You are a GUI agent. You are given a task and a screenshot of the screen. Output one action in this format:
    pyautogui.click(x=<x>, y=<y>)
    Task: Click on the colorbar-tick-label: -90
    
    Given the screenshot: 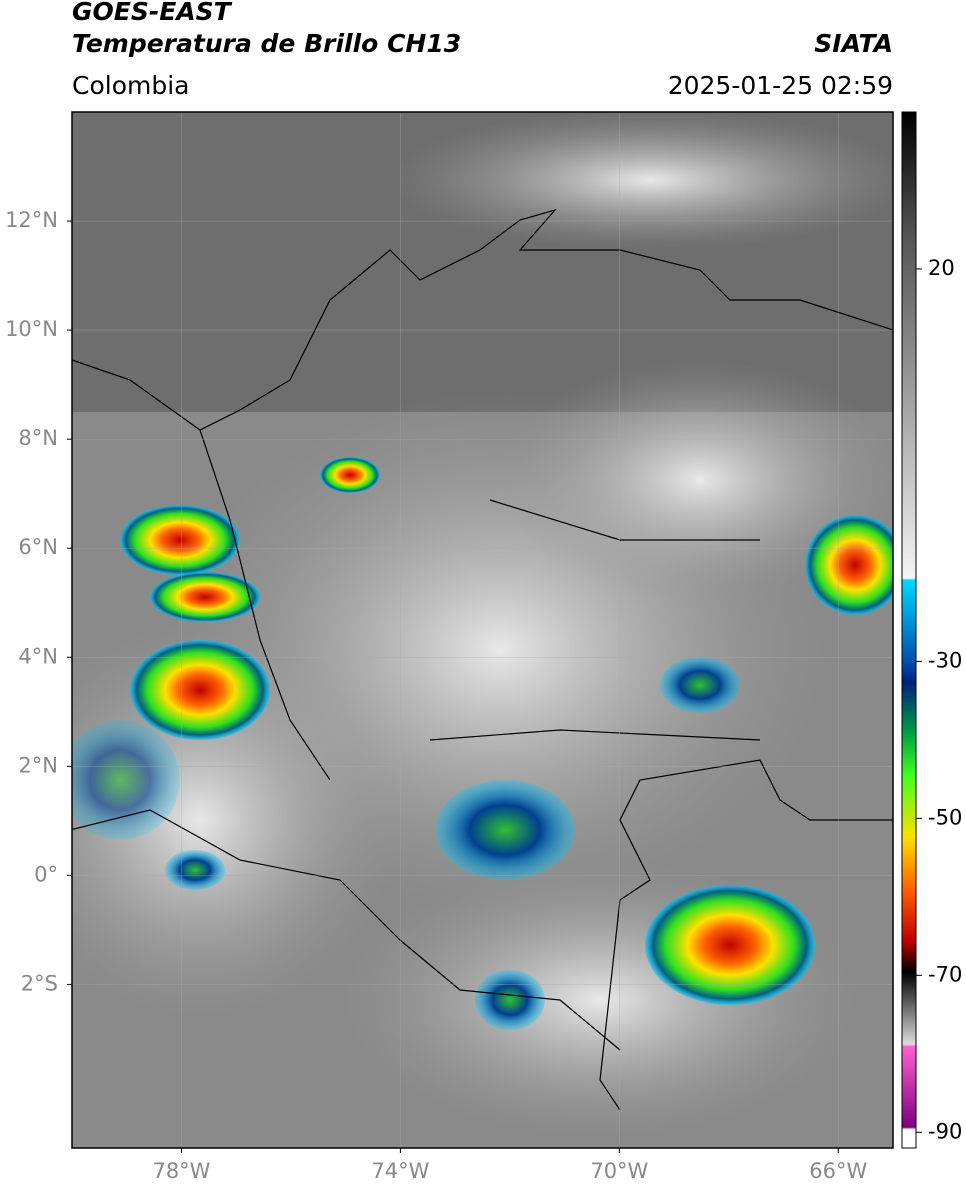 What is the action you would take?
    pyautogui.click(x=945, y=1131)
    